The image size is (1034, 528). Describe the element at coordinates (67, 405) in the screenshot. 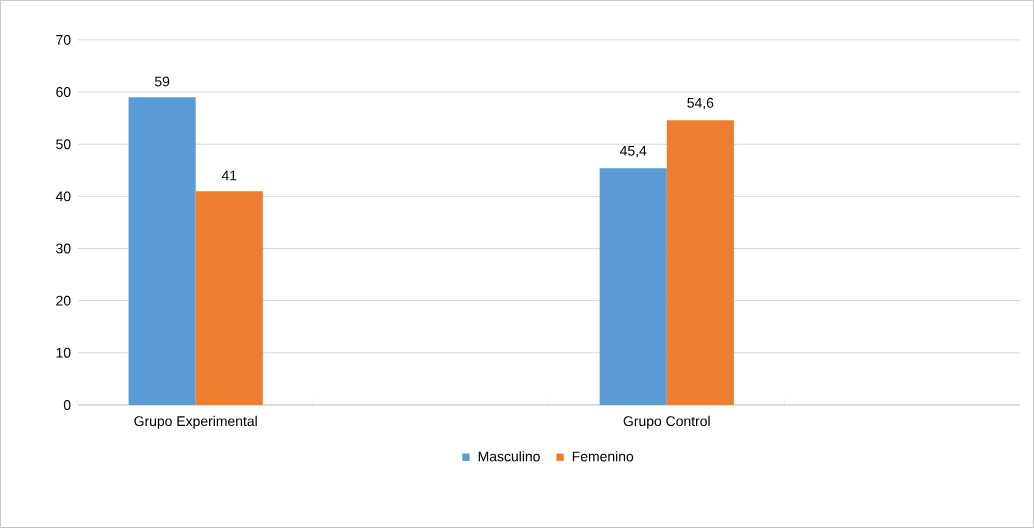

I see `y-tick-label: 0` at that location.